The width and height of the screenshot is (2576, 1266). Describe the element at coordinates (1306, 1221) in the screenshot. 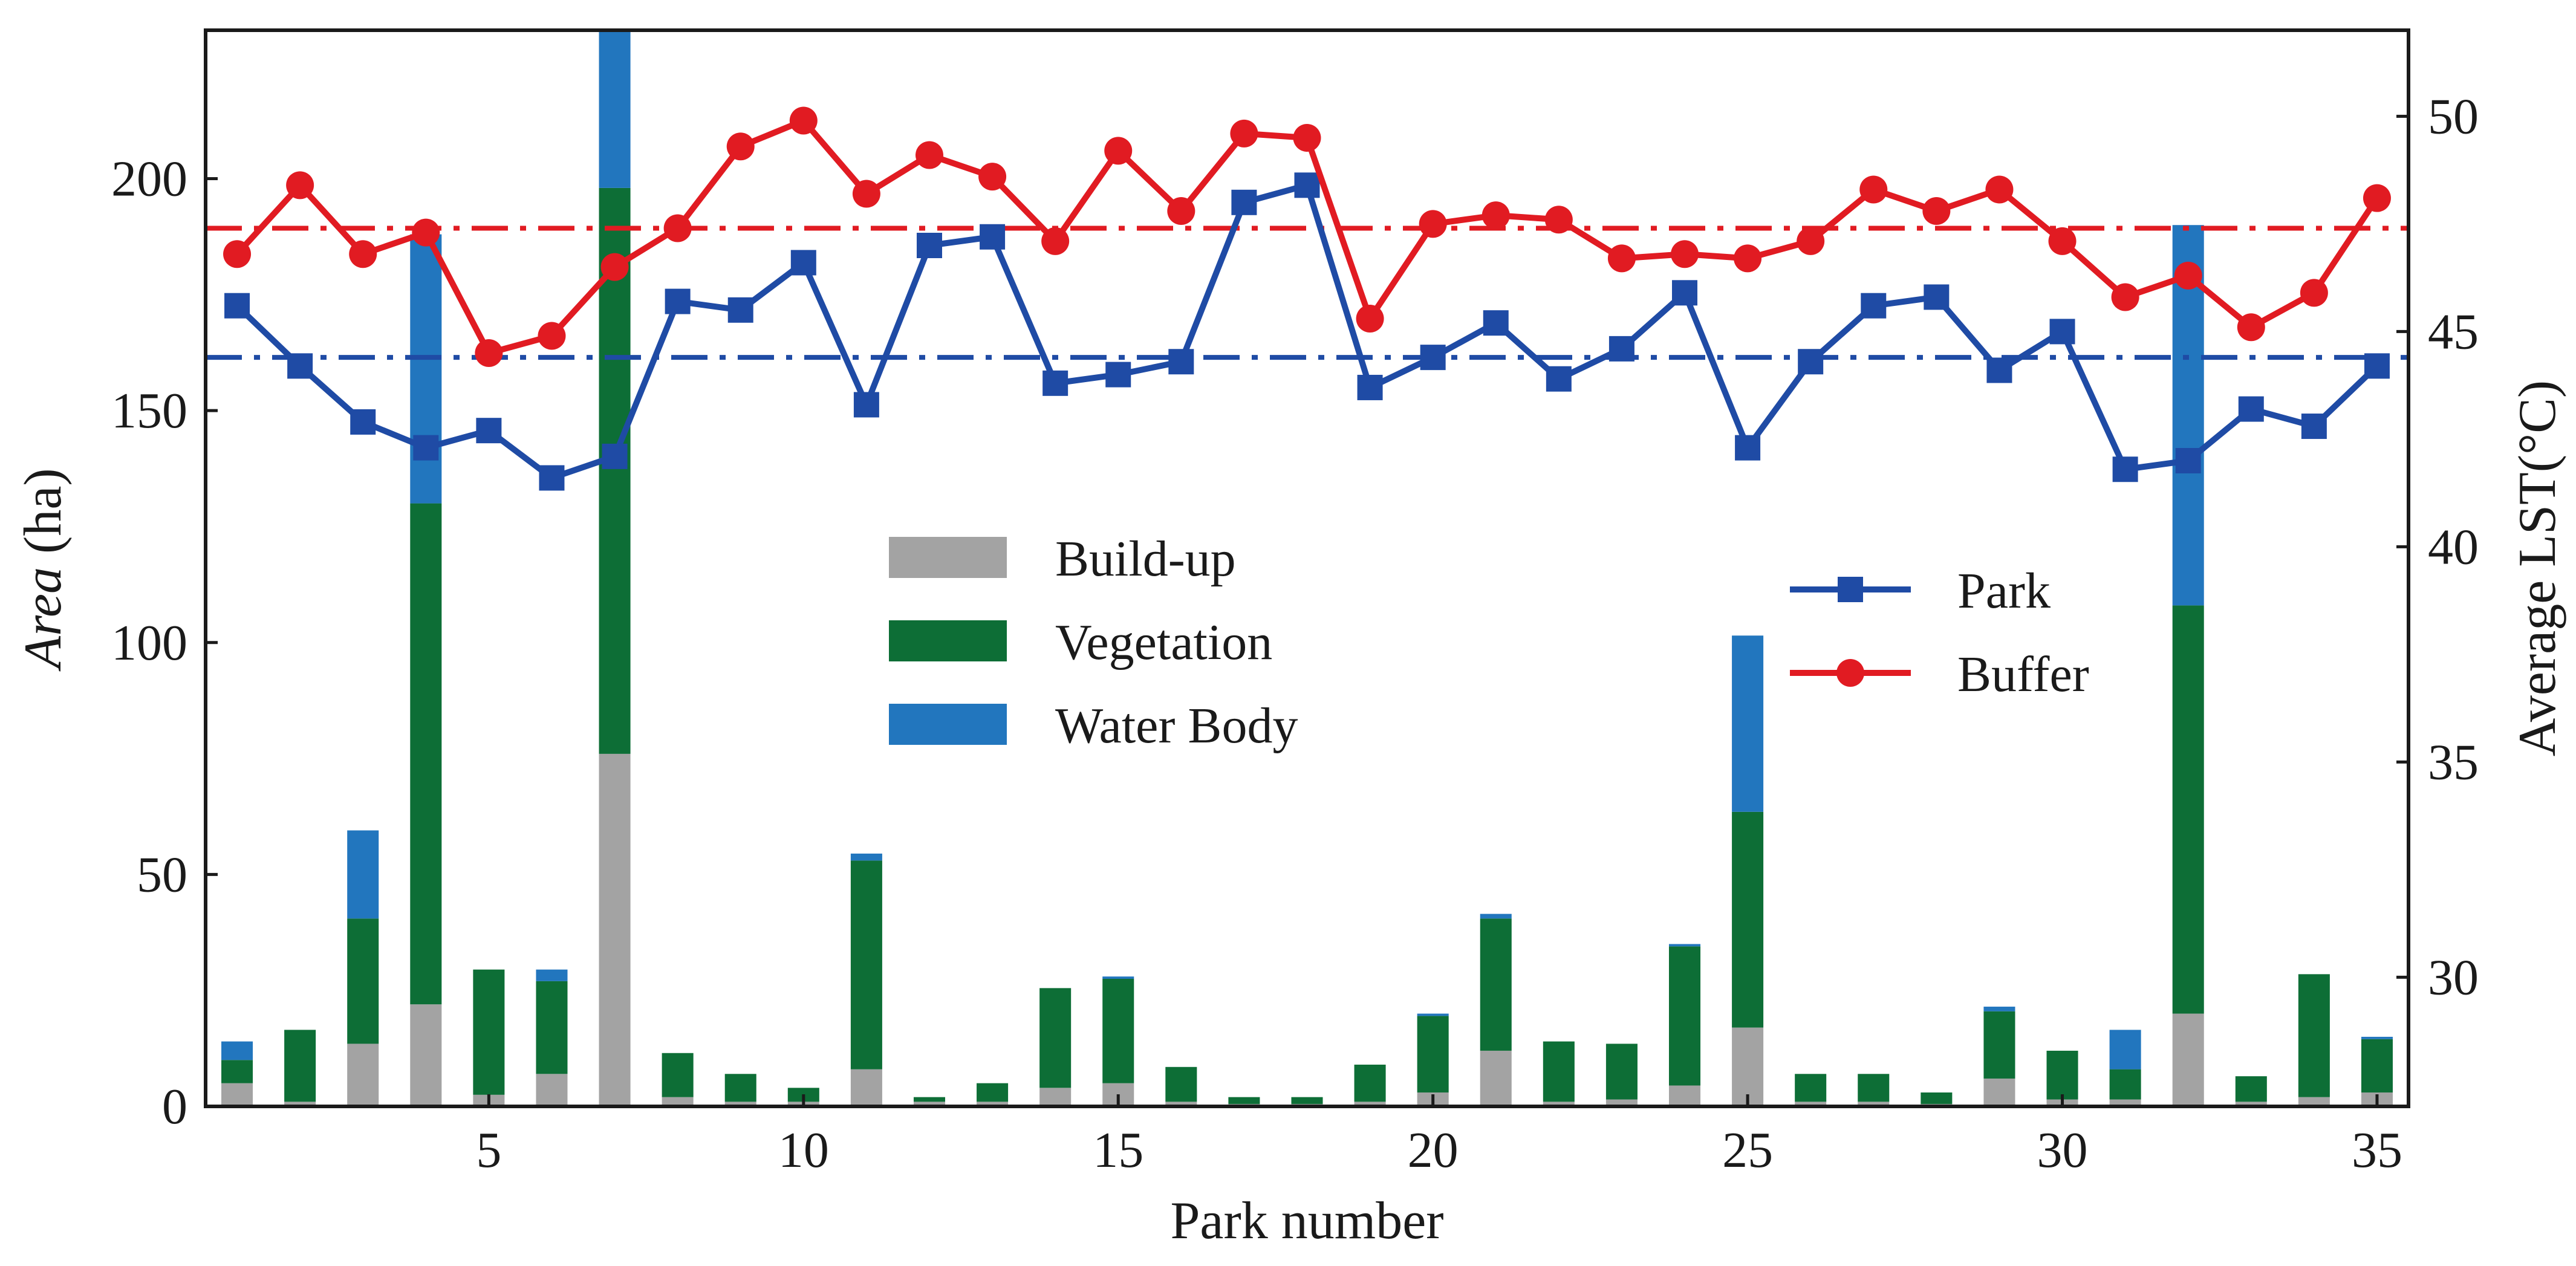

I see `x-axis-title: Park number` at that location.